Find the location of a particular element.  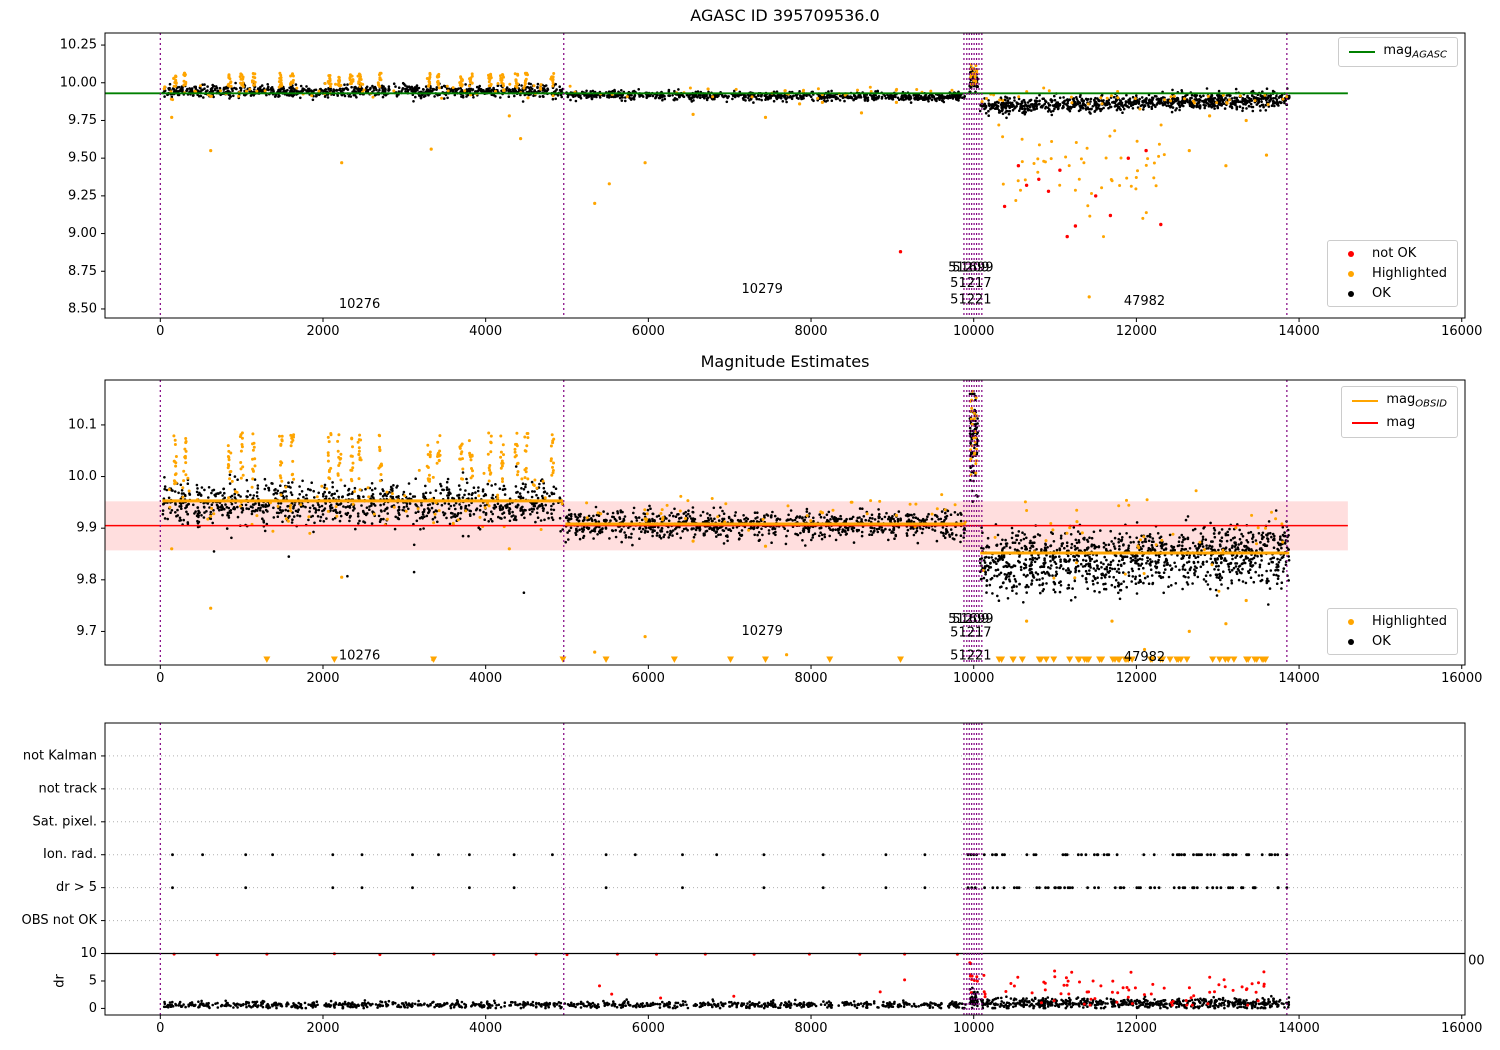

panel1-title: AGASC ID 395709536.0 is located at coordinates (785, 15).